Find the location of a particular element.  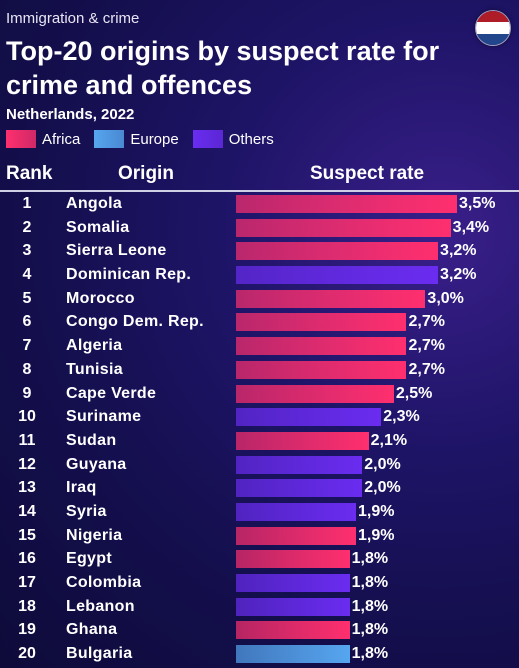

legend-item-africa: Africa is located at coordinates (43, 139).